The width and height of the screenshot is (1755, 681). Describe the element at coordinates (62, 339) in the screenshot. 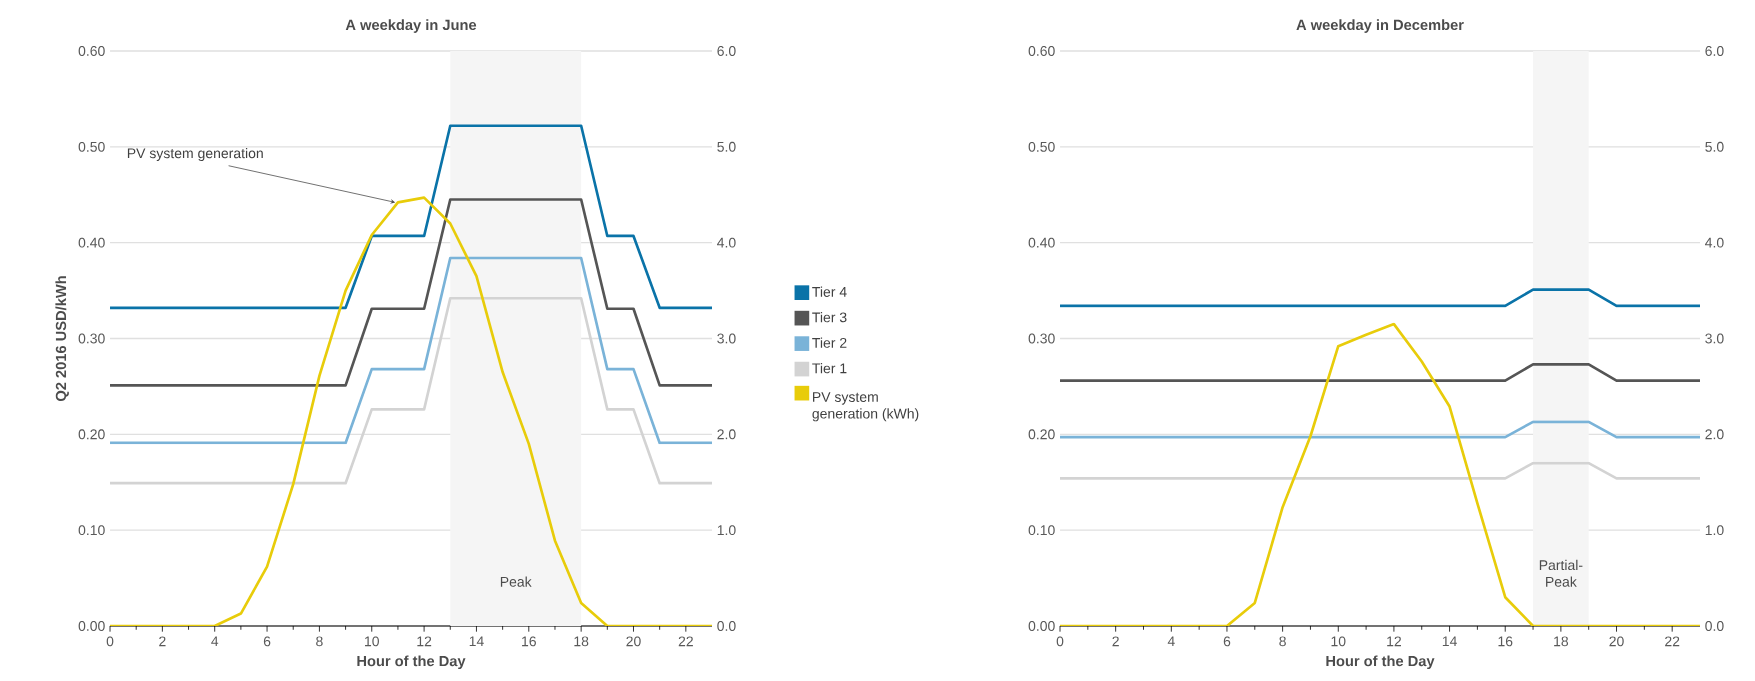

I see `y-axis-title: Q2 2016 USD/kWh` at that location.